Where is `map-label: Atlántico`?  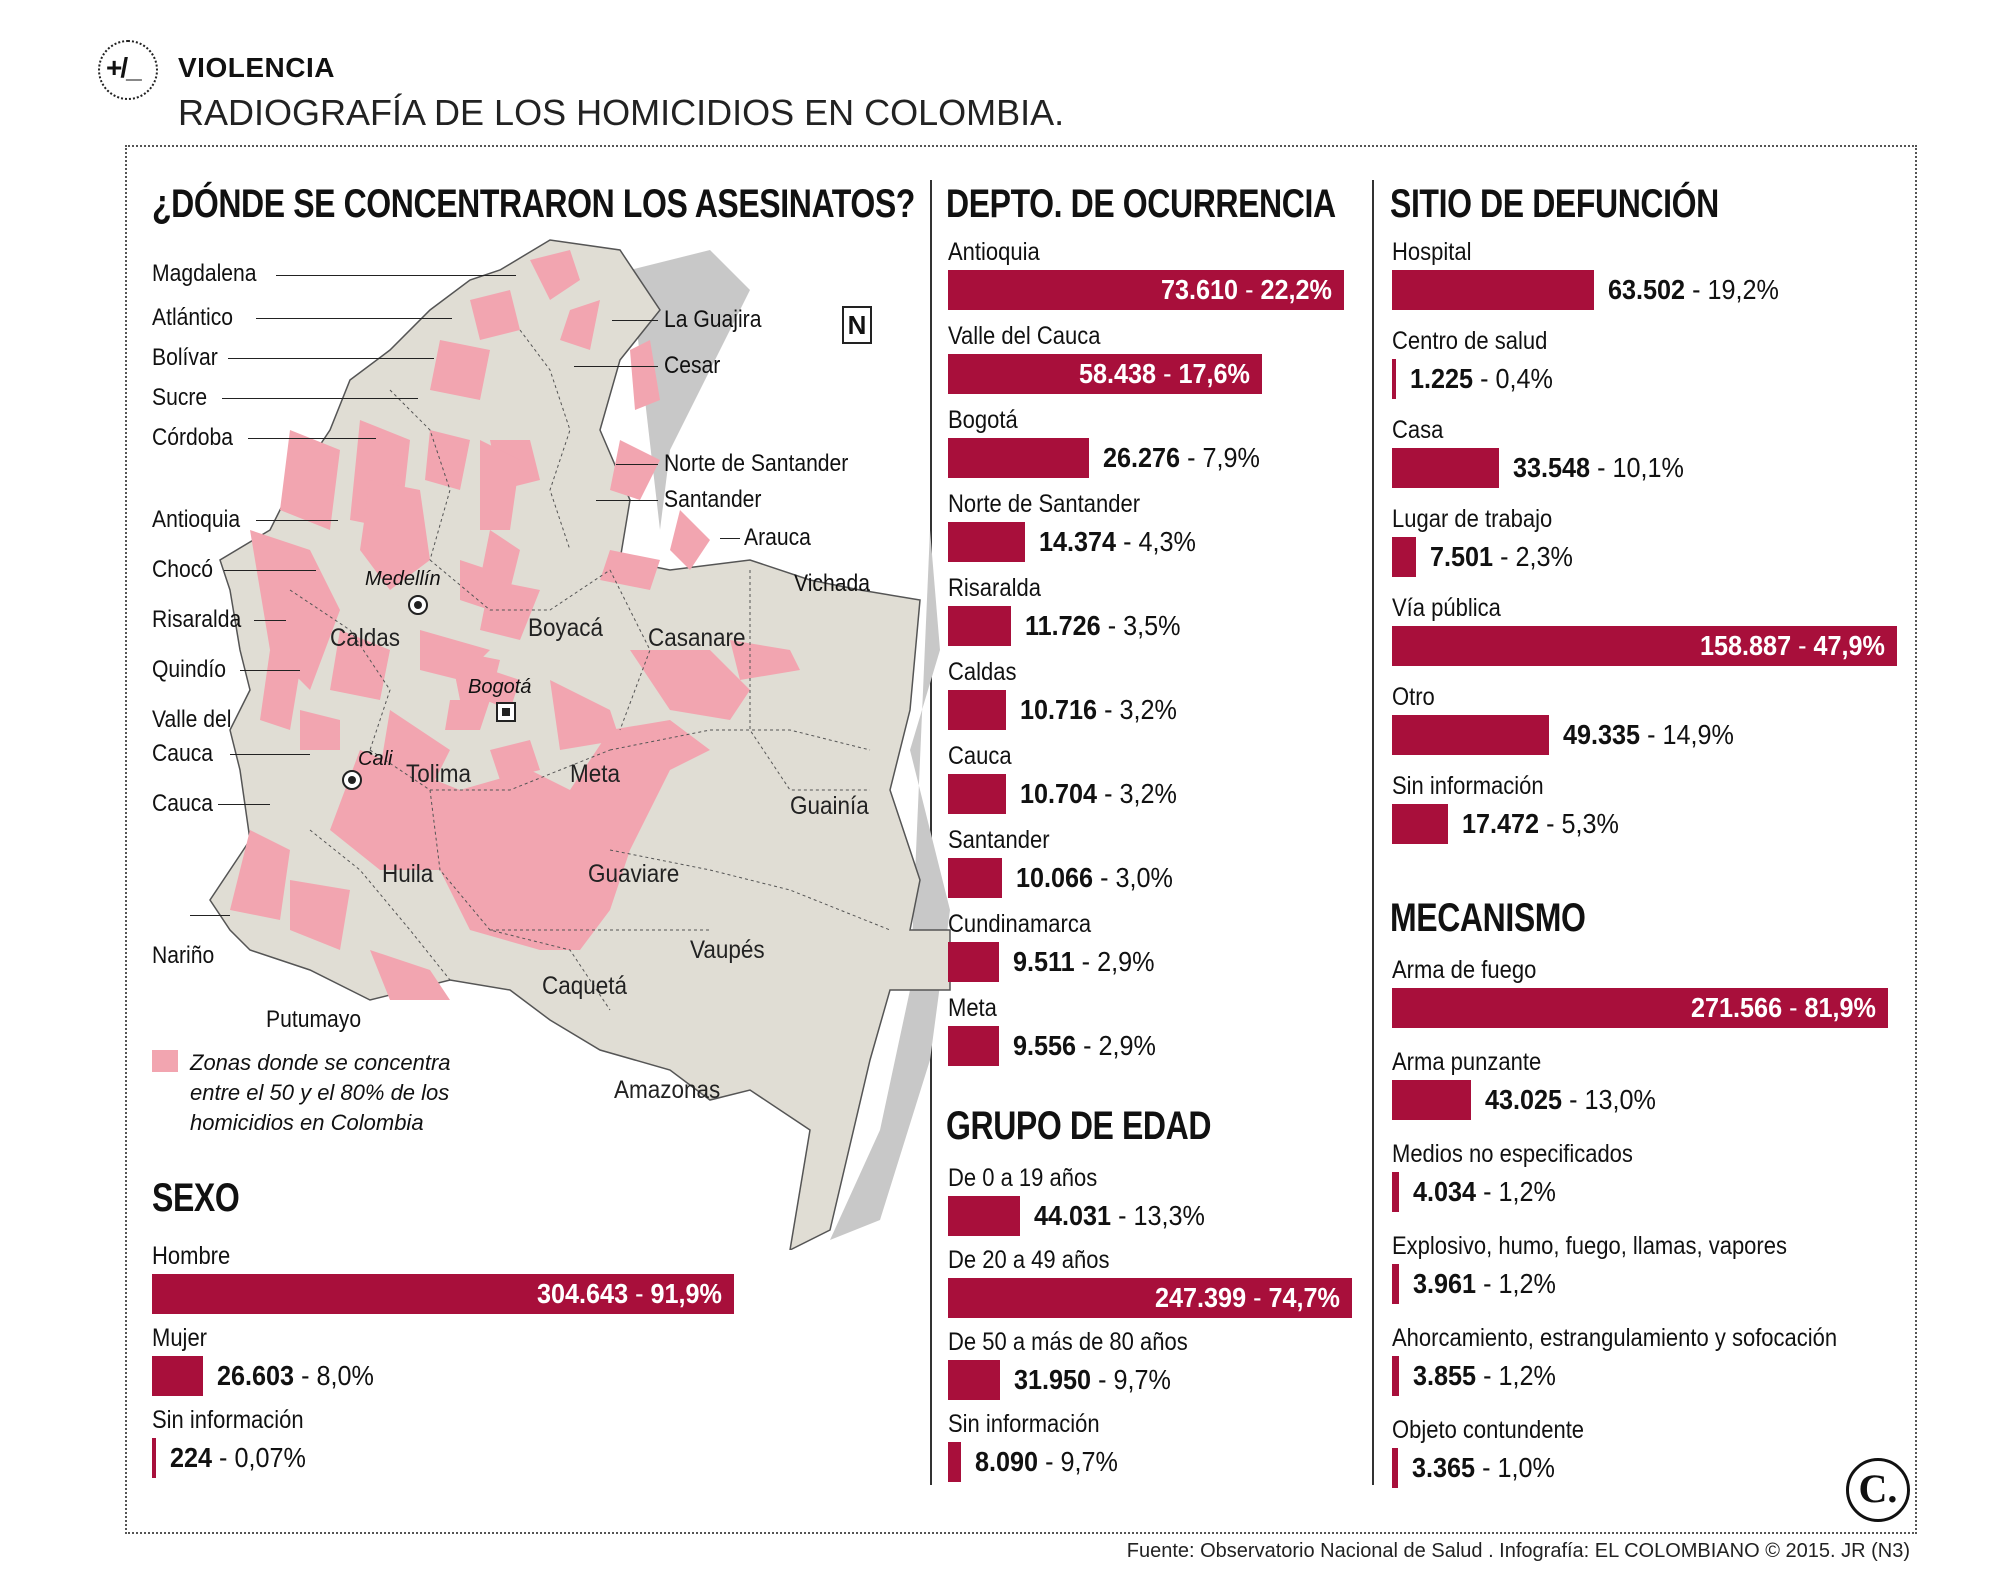 map-label: Atlántico is located at coordinates (193, 317).